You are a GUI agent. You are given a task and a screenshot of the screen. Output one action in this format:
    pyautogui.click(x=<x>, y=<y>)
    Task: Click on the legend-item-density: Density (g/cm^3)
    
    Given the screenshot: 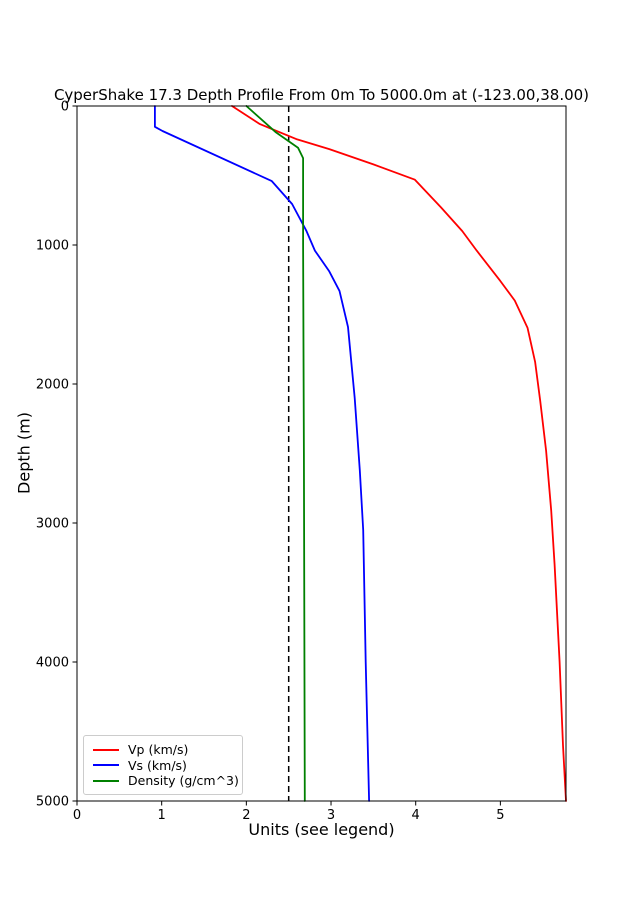 What is the action you would take?
    pyautogui.click(x=166, y=780)
    